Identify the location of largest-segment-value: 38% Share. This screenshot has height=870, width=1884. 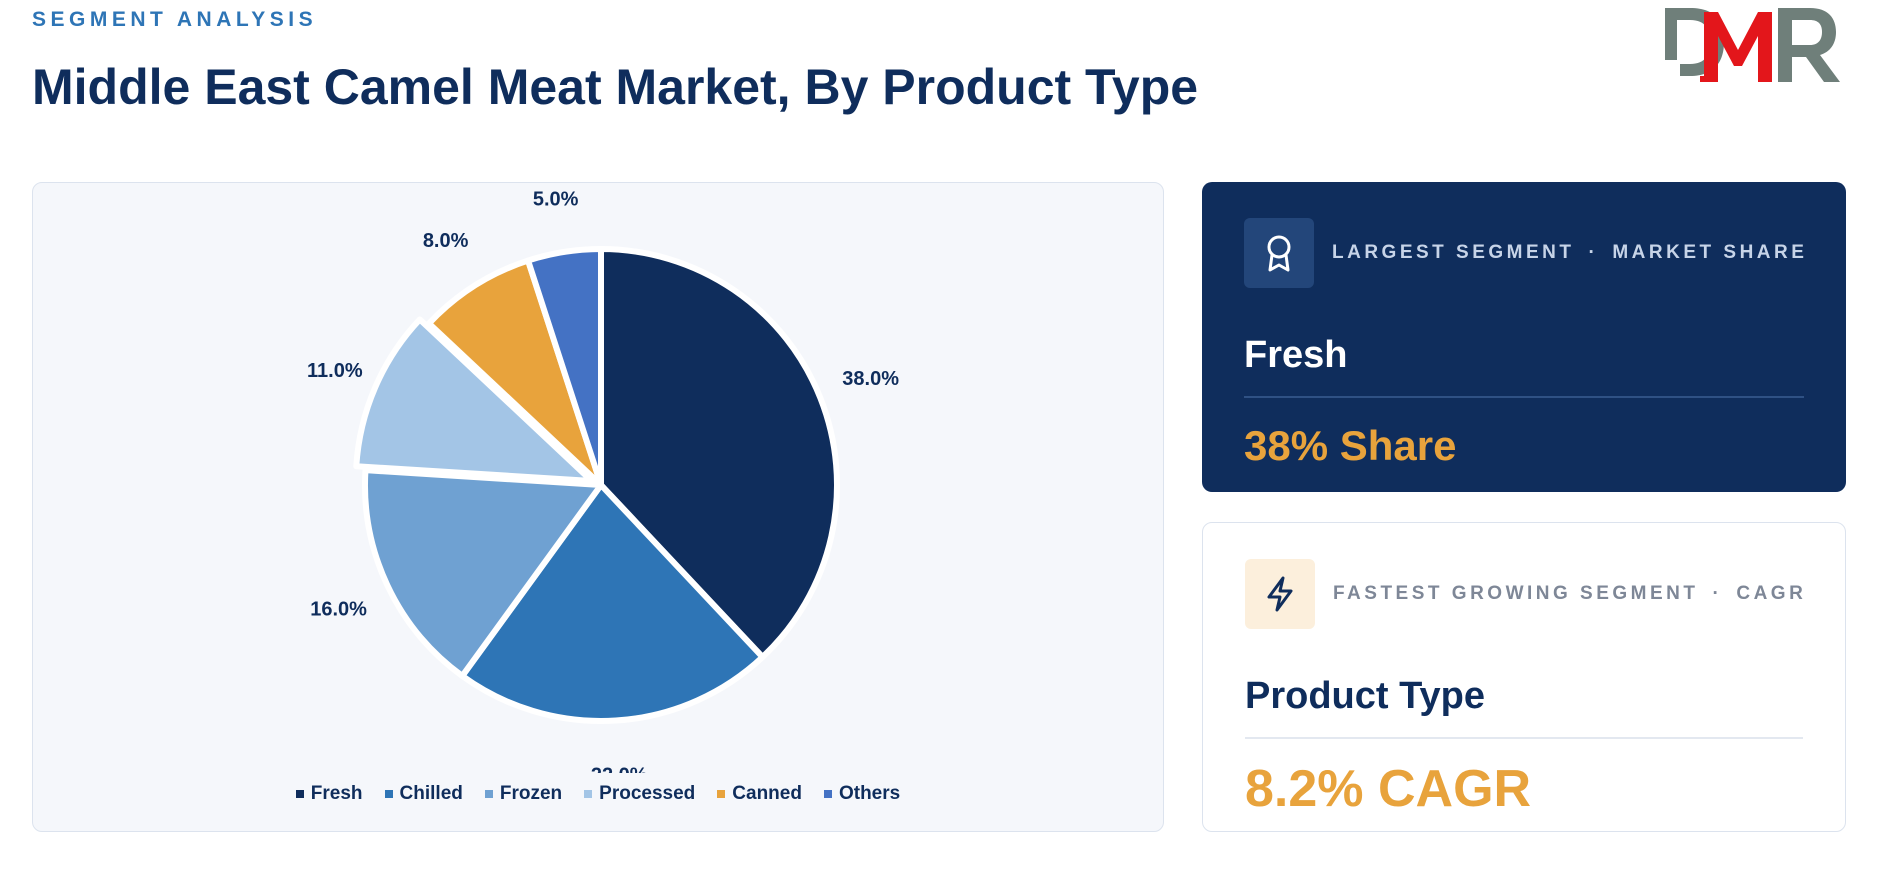
(1350, 445).